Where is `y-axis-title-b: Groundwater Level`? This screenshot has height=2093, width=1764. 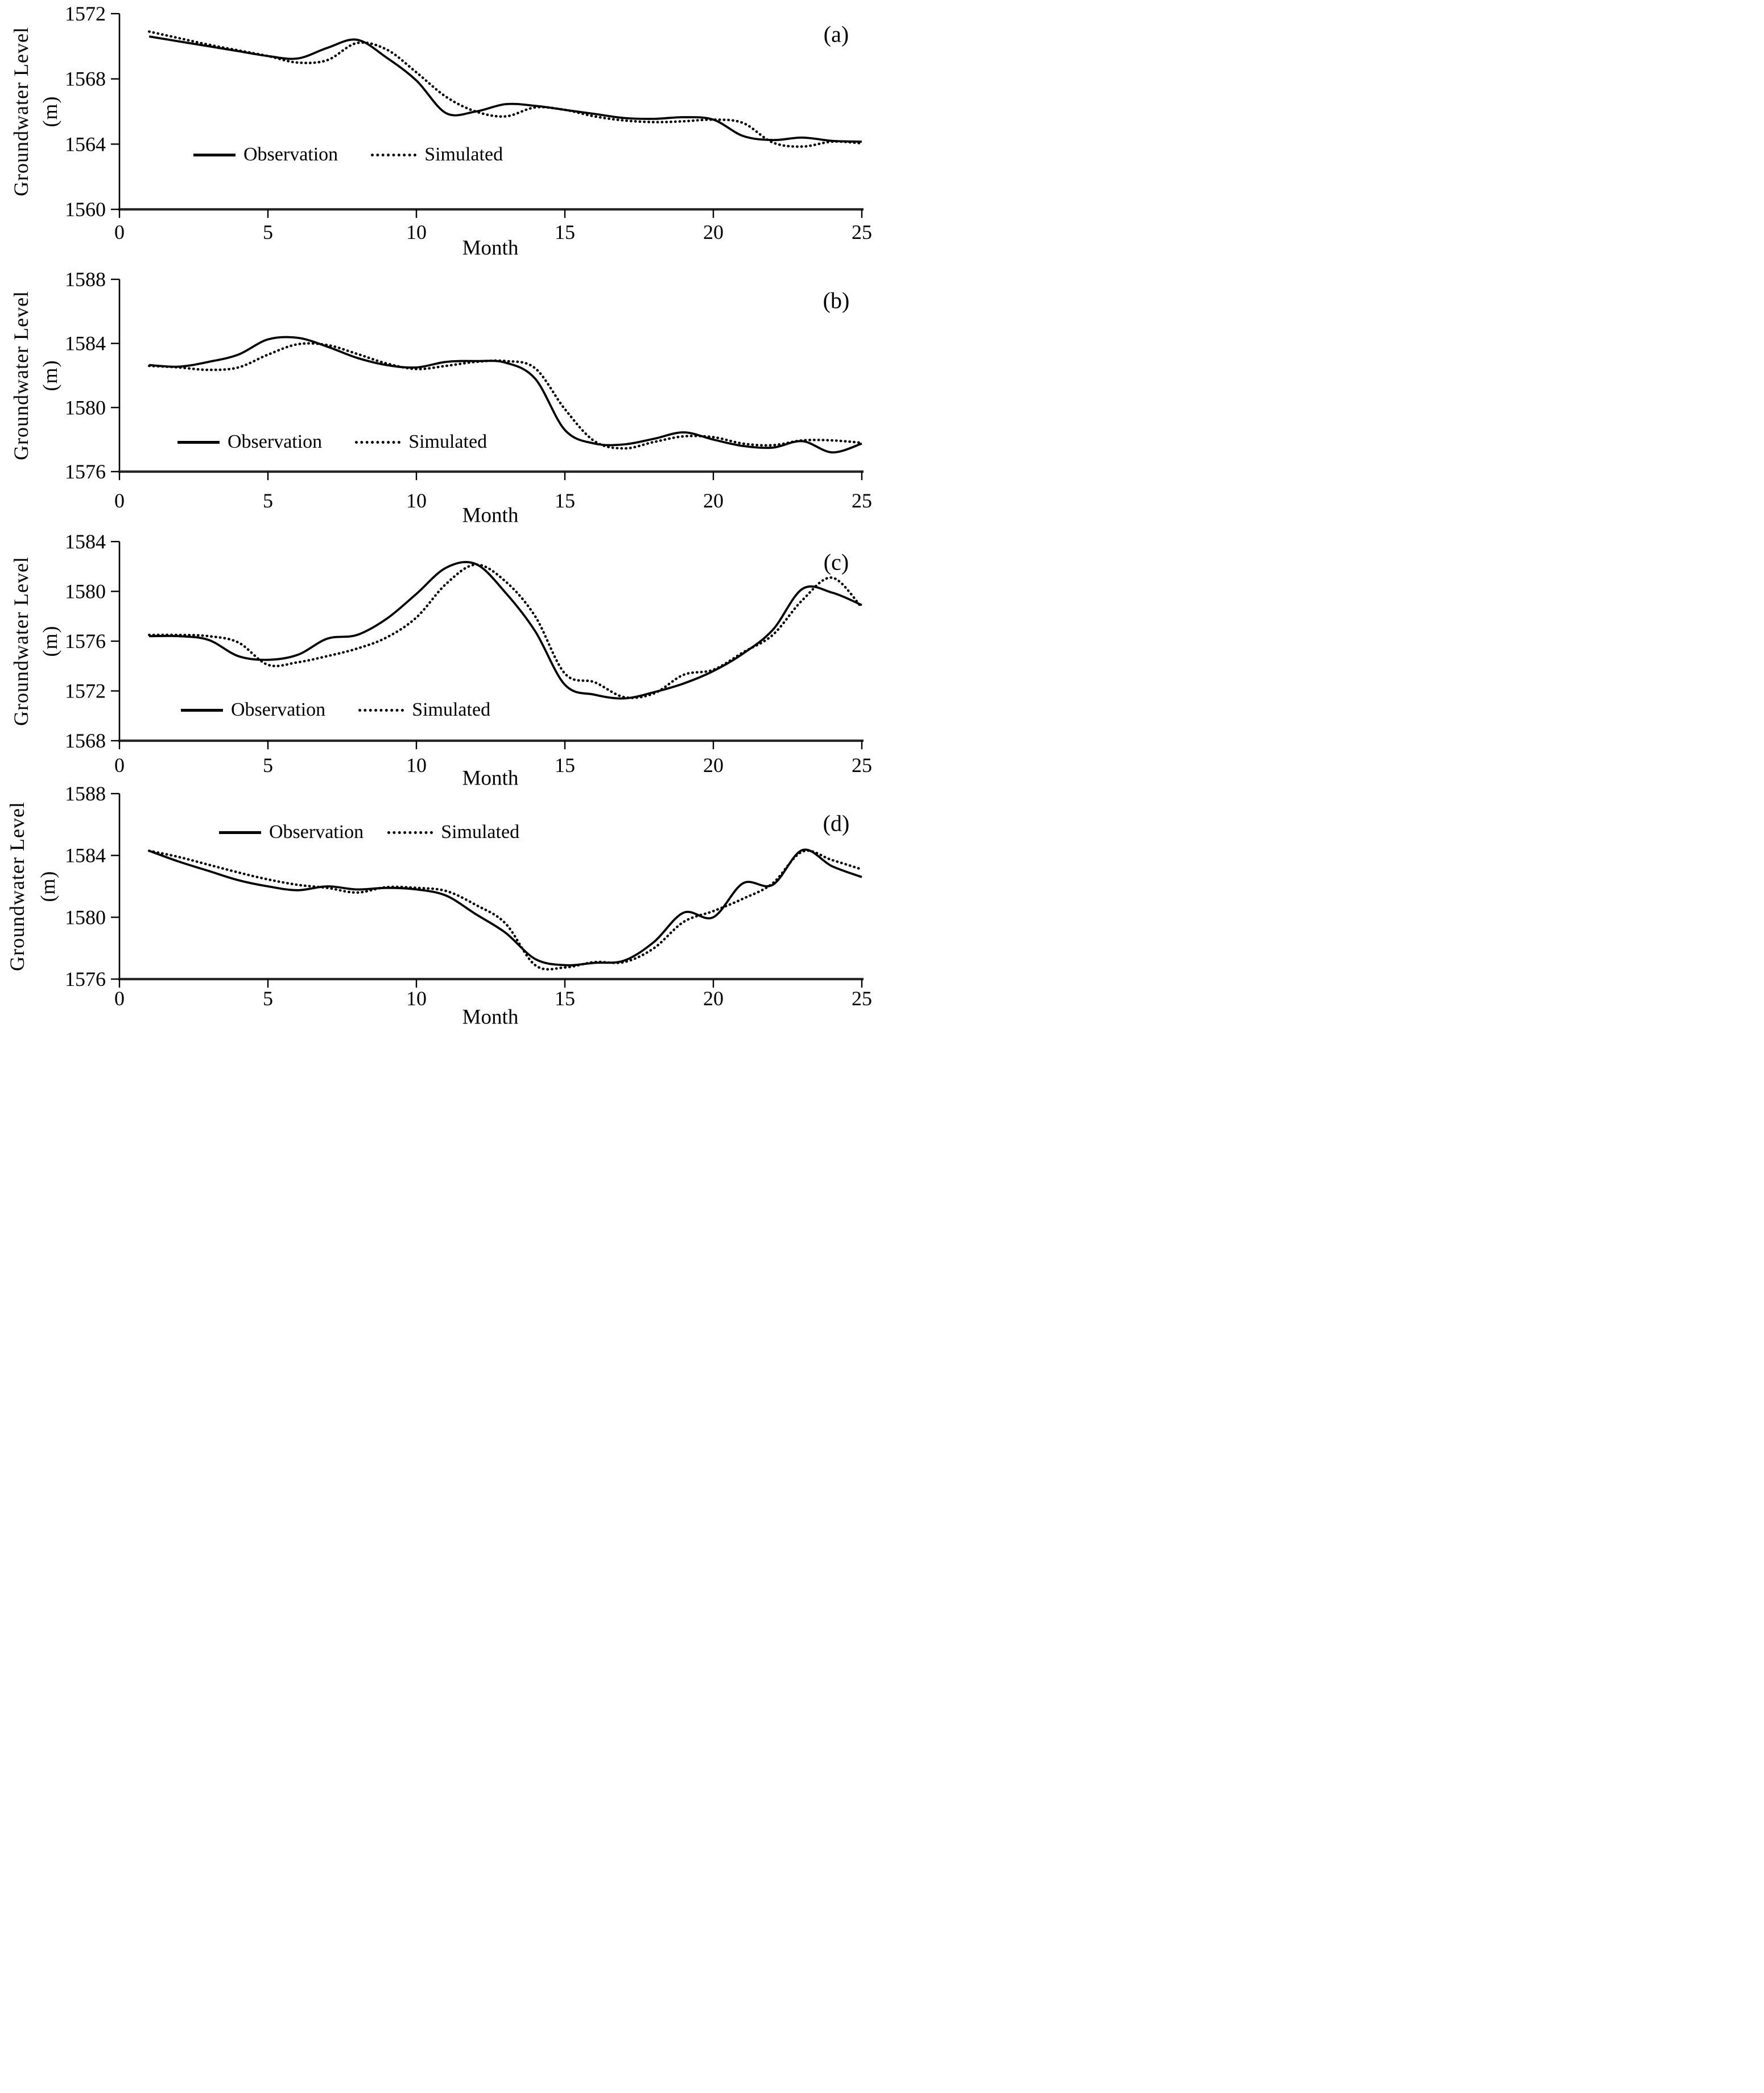 y-axis-title-b: Groundwater Level is located at coordinates (21, 376).